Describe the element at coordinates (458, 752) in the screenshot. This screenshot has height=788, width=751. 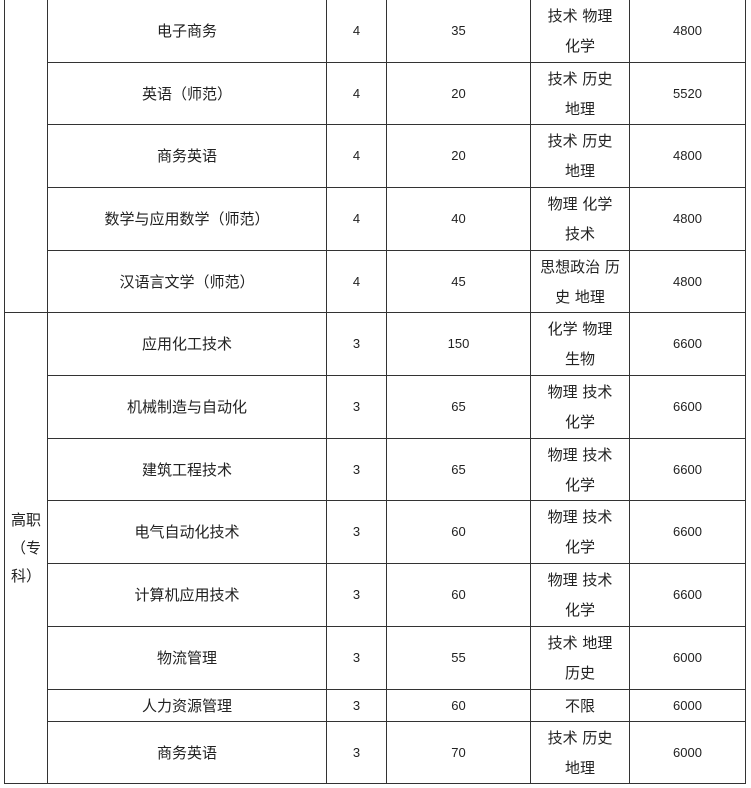
I see `quota-cell: 70` at that location.